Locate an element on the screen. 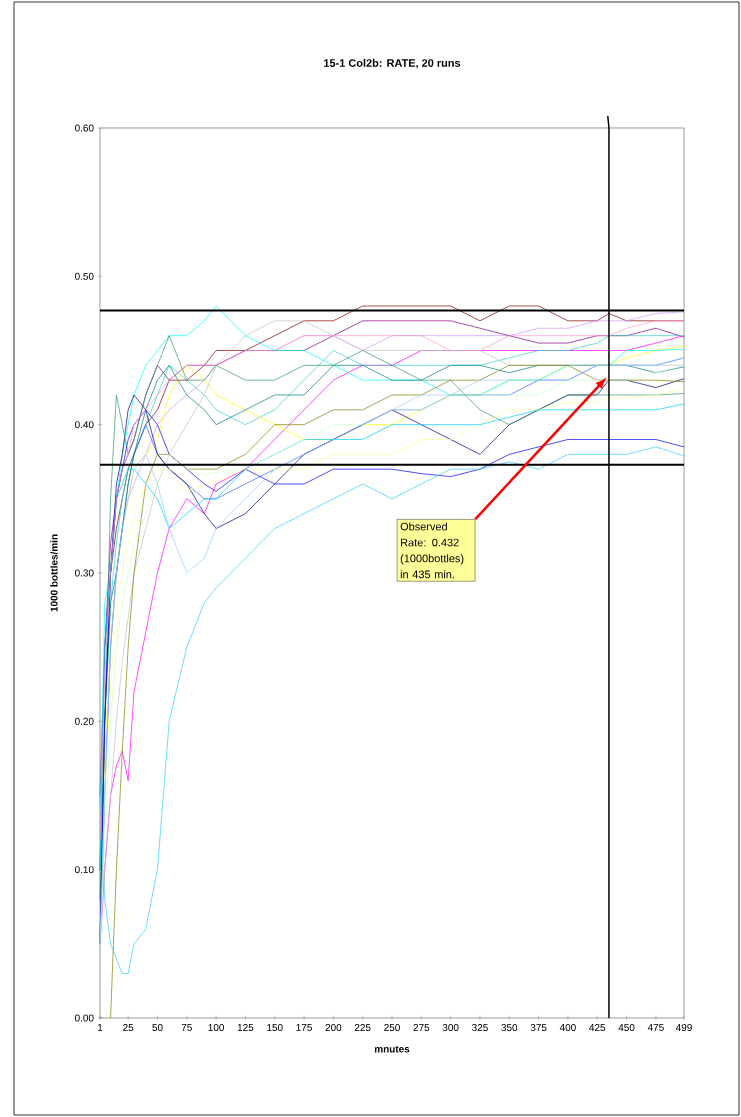 This screenshot has height=1117, width=741. x-tick-label: 300 is located at coordinates (450, 1028).